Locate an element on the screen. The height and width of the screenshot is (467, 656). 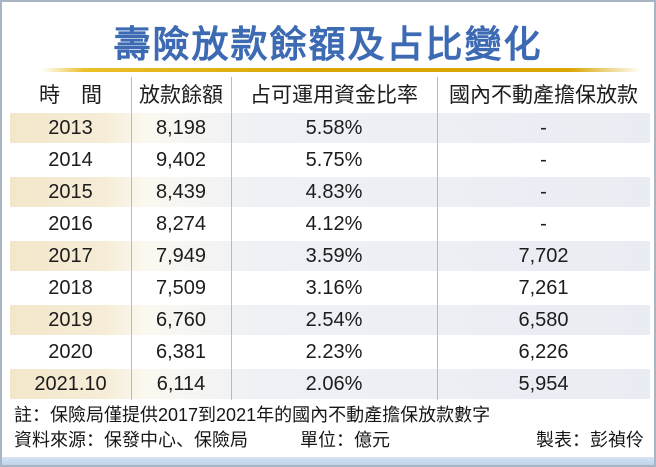
cell-mortgage: 6,580 is located at coordinates (543, 319).